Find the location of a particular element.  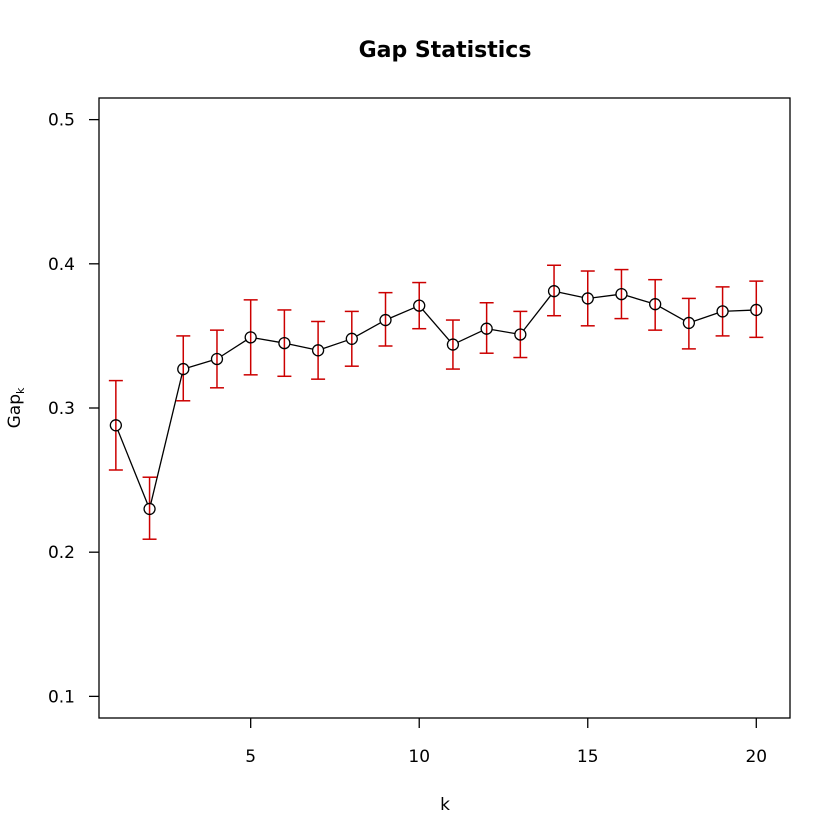

chart-title: Gap Statistics is located at coordinates (445, 50).